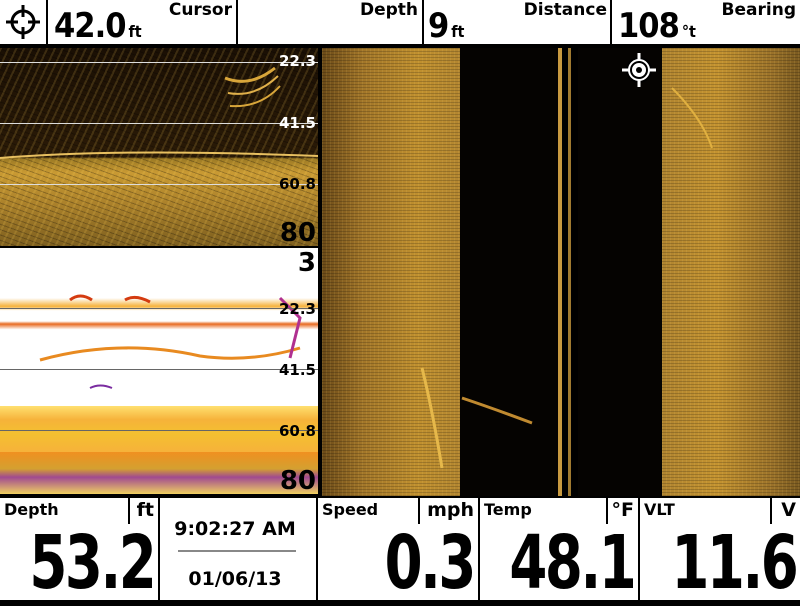 Image resolution: width=800 pixels, height=606 pixels. What do you see at coordinates (622, 510) in the screenshot?
I see `temp-unit: °F` at bounding box center [622, 510].